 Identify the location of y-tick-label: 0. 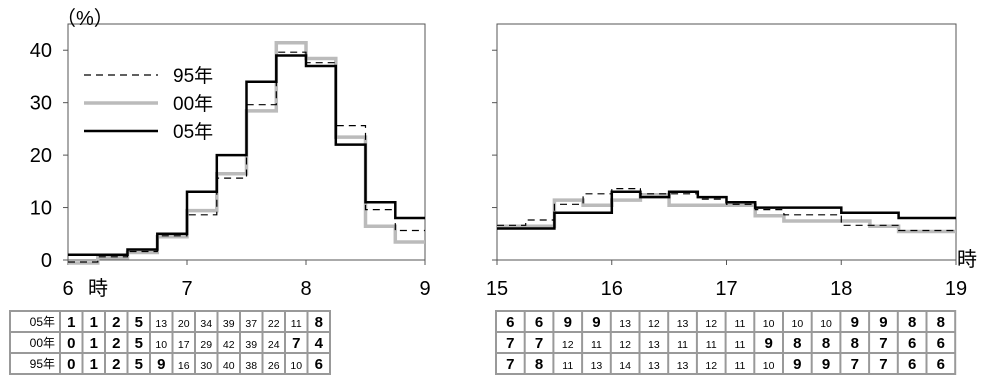
(46, 261).